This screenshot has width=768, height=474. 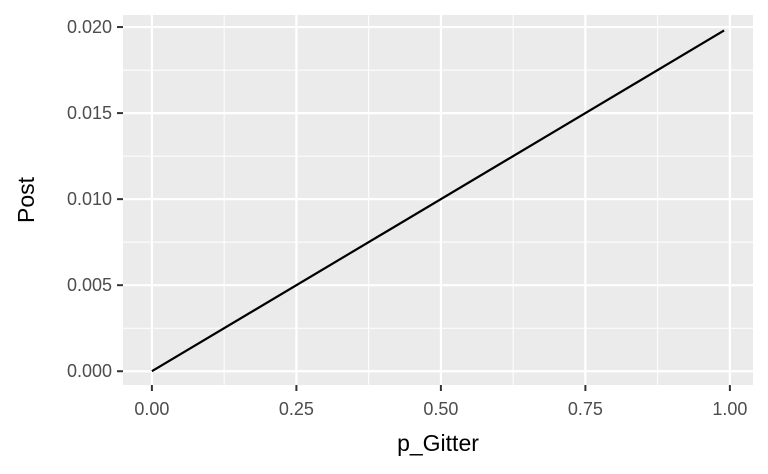 I want to click on x-tick-label: 0.75, so click(x=585, y=409).